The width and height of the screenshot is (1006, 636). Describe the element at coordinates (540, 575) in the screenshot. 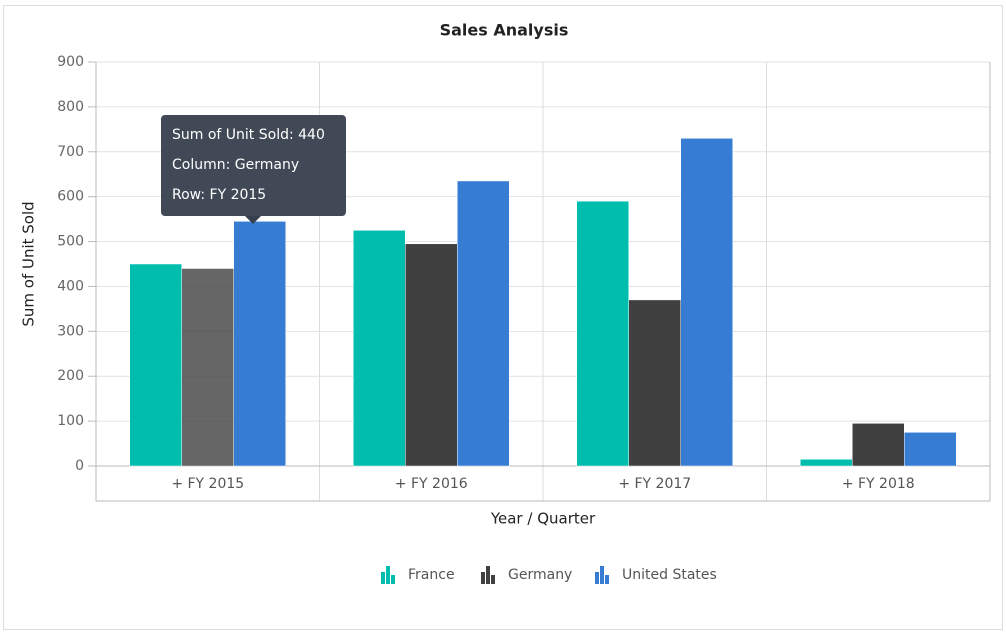

I see `legend-label: Germany` at that location.